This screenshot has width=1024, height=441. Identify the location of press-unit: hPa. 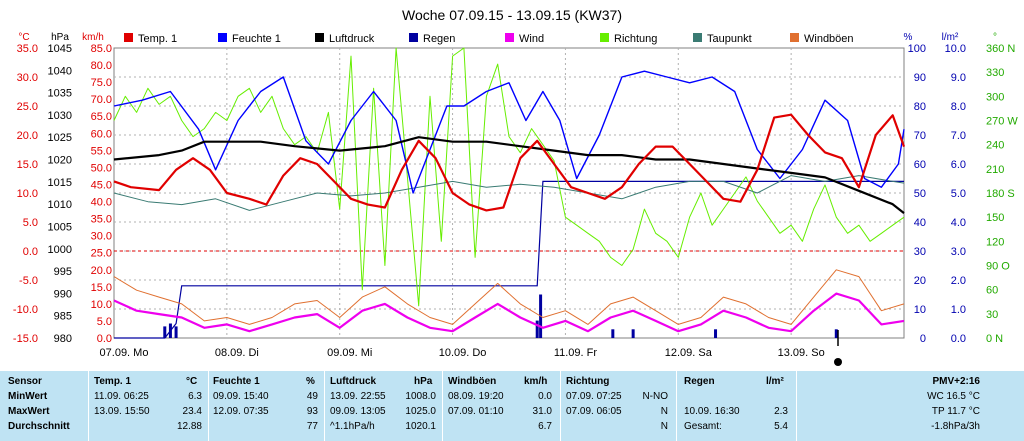
(423, 381).